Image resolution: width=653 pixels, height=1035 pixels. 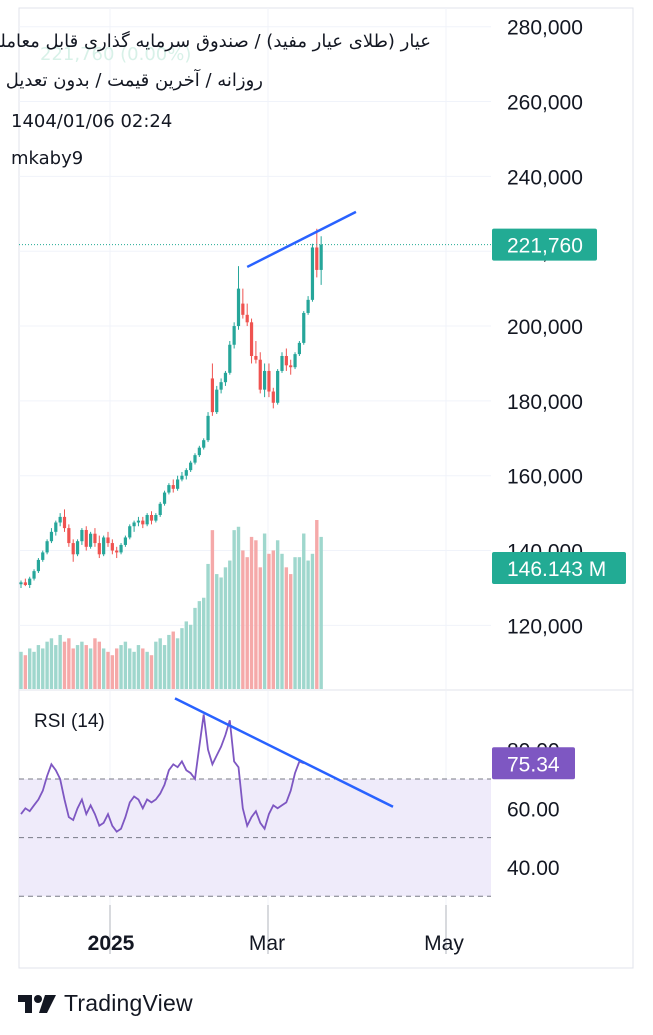 I want to click on ghost-price-change: 221,760 (0.00%), so click(x=116, y=54).